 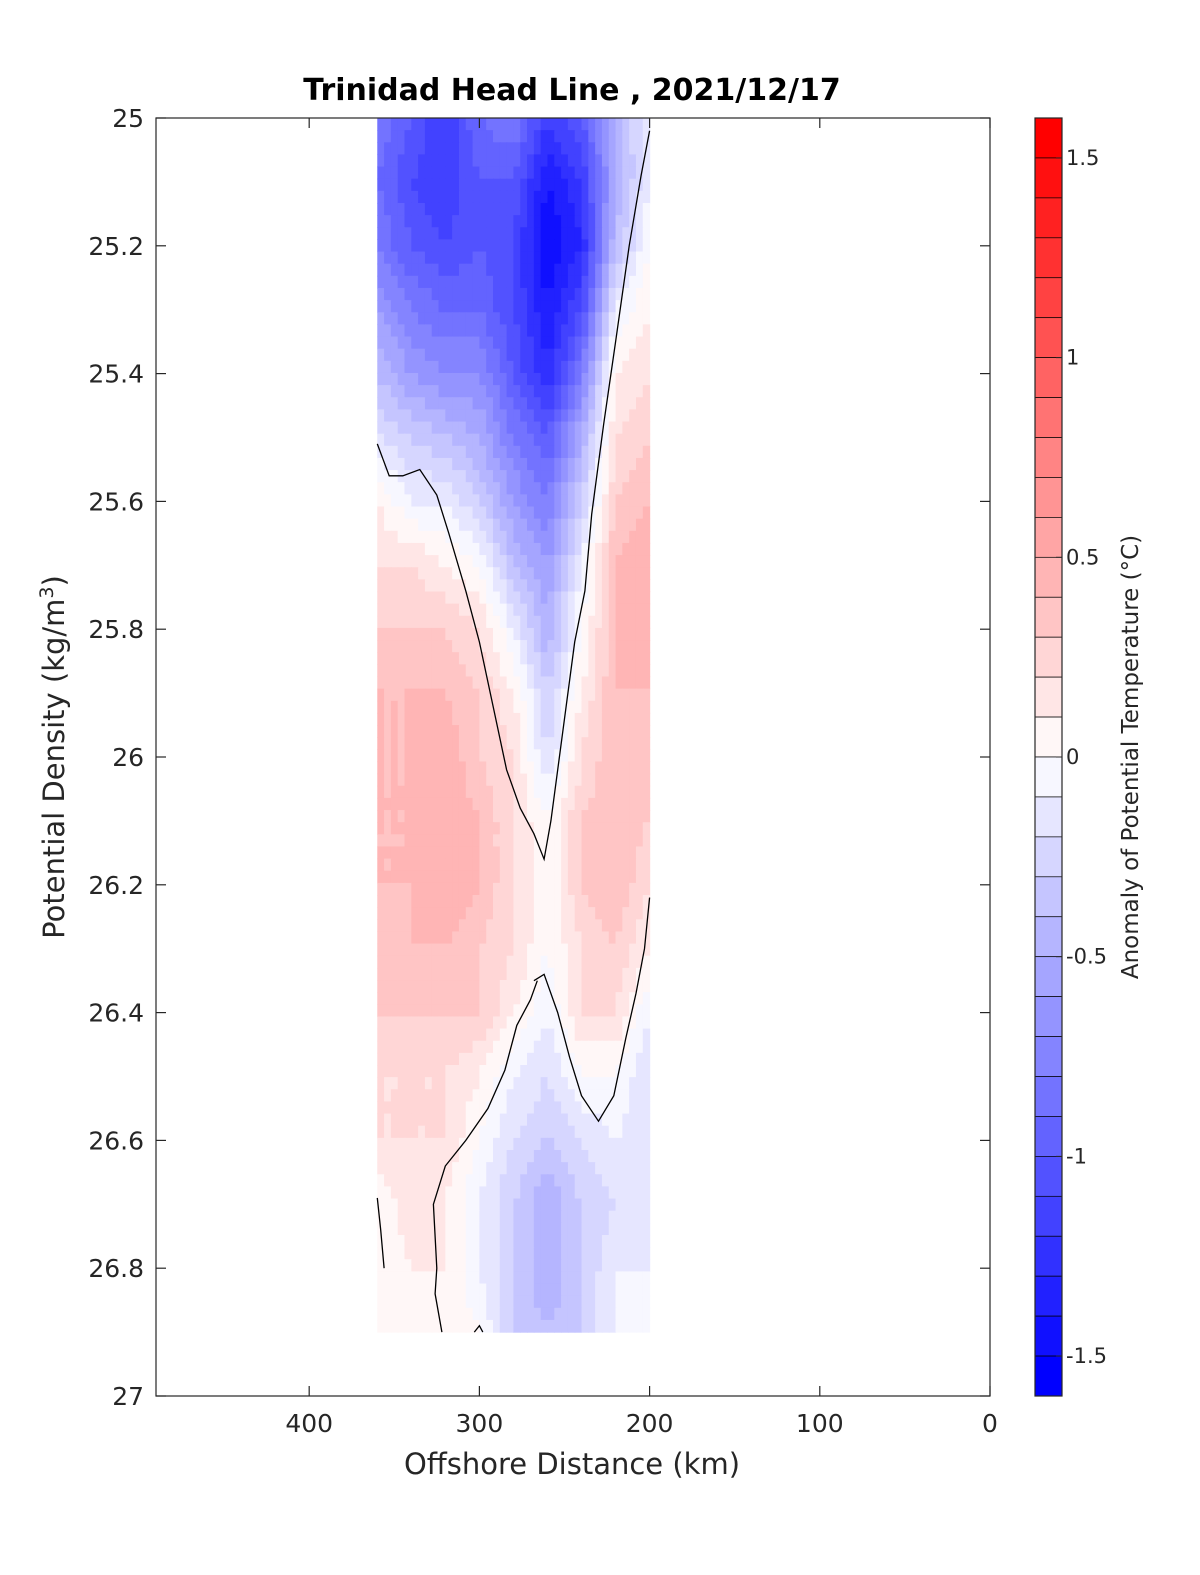 What do you see at coordinates (478, 1328) in the screenshot?
I see `zero-contour-line` at bounding box center [478, 1328].